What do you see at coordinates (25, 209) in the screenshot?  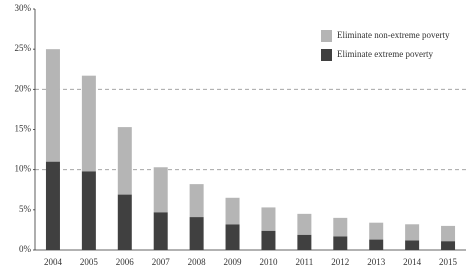 I see `y-tick-label: 5%` at bounding box center [25, 209].